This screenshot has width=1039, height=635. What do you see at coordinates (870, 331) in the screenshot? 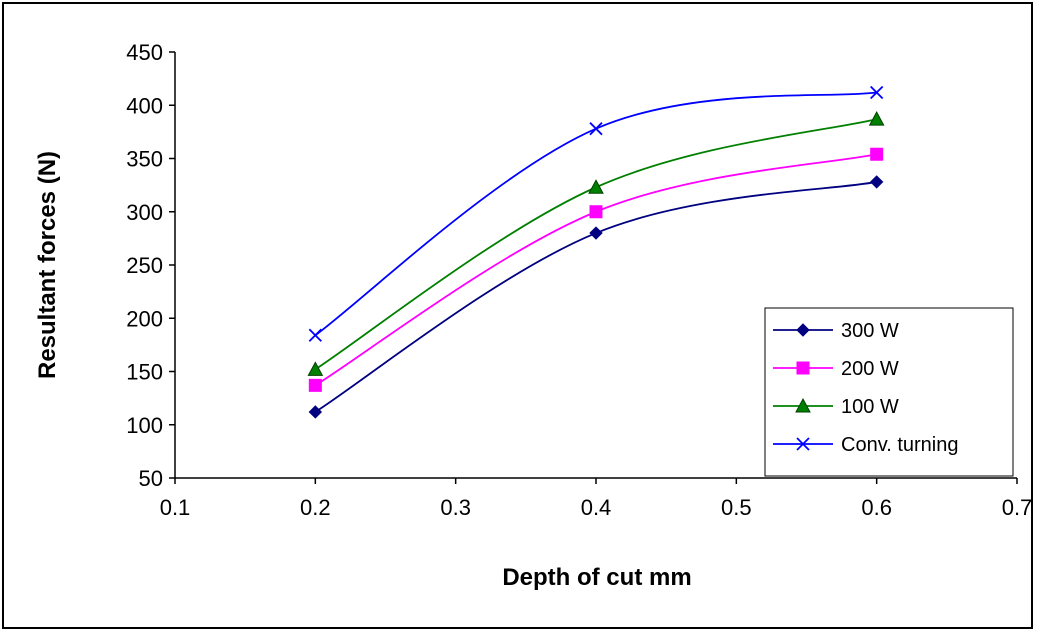
I see `legend-label: 300 W` at bounding box center [870, 331].